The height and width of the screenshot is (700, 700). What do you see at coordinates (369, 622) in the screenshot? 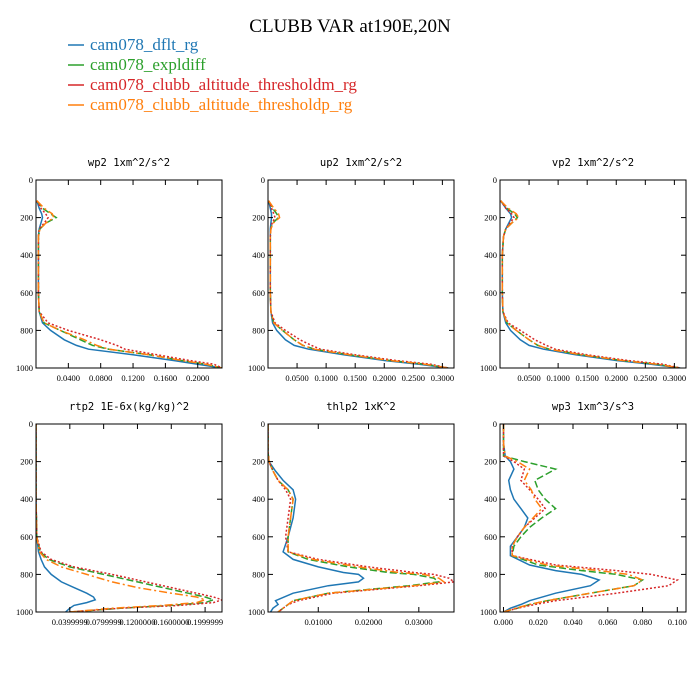
I see `x-tick-label: 0.02000` at bounding box center [369, 622].